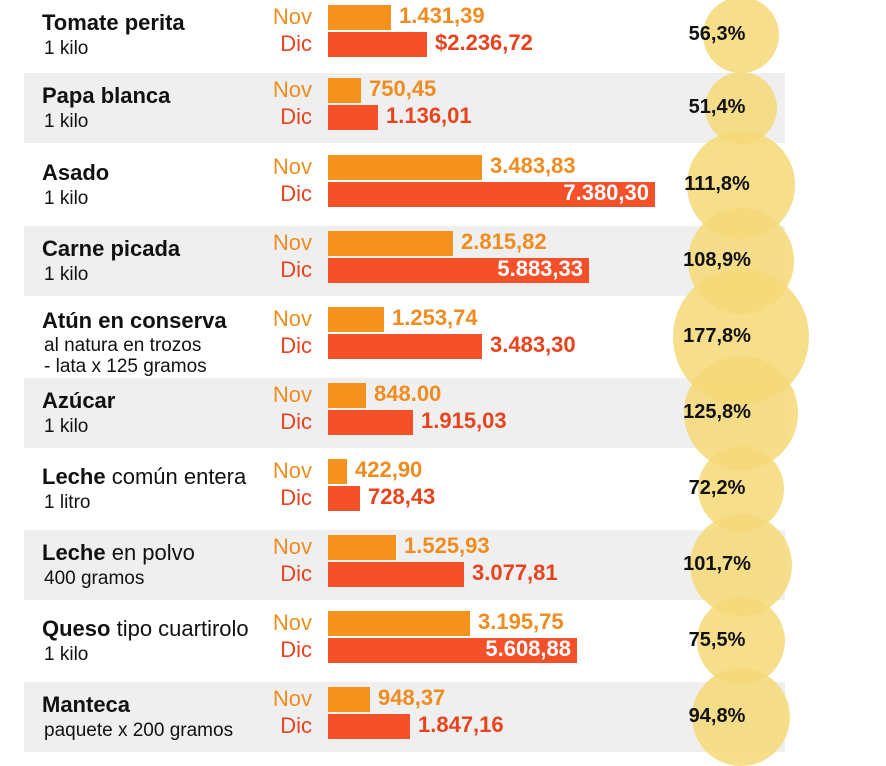 The width and height of the screenshot is (886, 766). I want to click on chart-row: Asado 1 kilo Nov Dic 3.483,83 7.380,30, so click(404, 185).